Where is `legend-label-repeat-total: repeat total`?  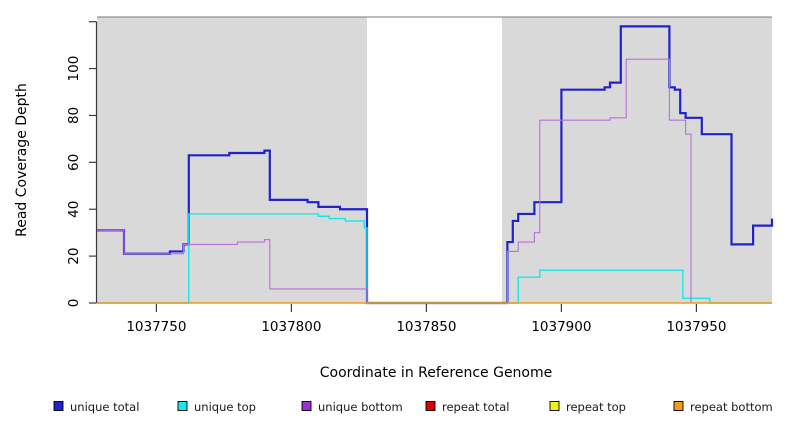 legend-label-repeat-total: repeat total is located at coordinates (475, 407).